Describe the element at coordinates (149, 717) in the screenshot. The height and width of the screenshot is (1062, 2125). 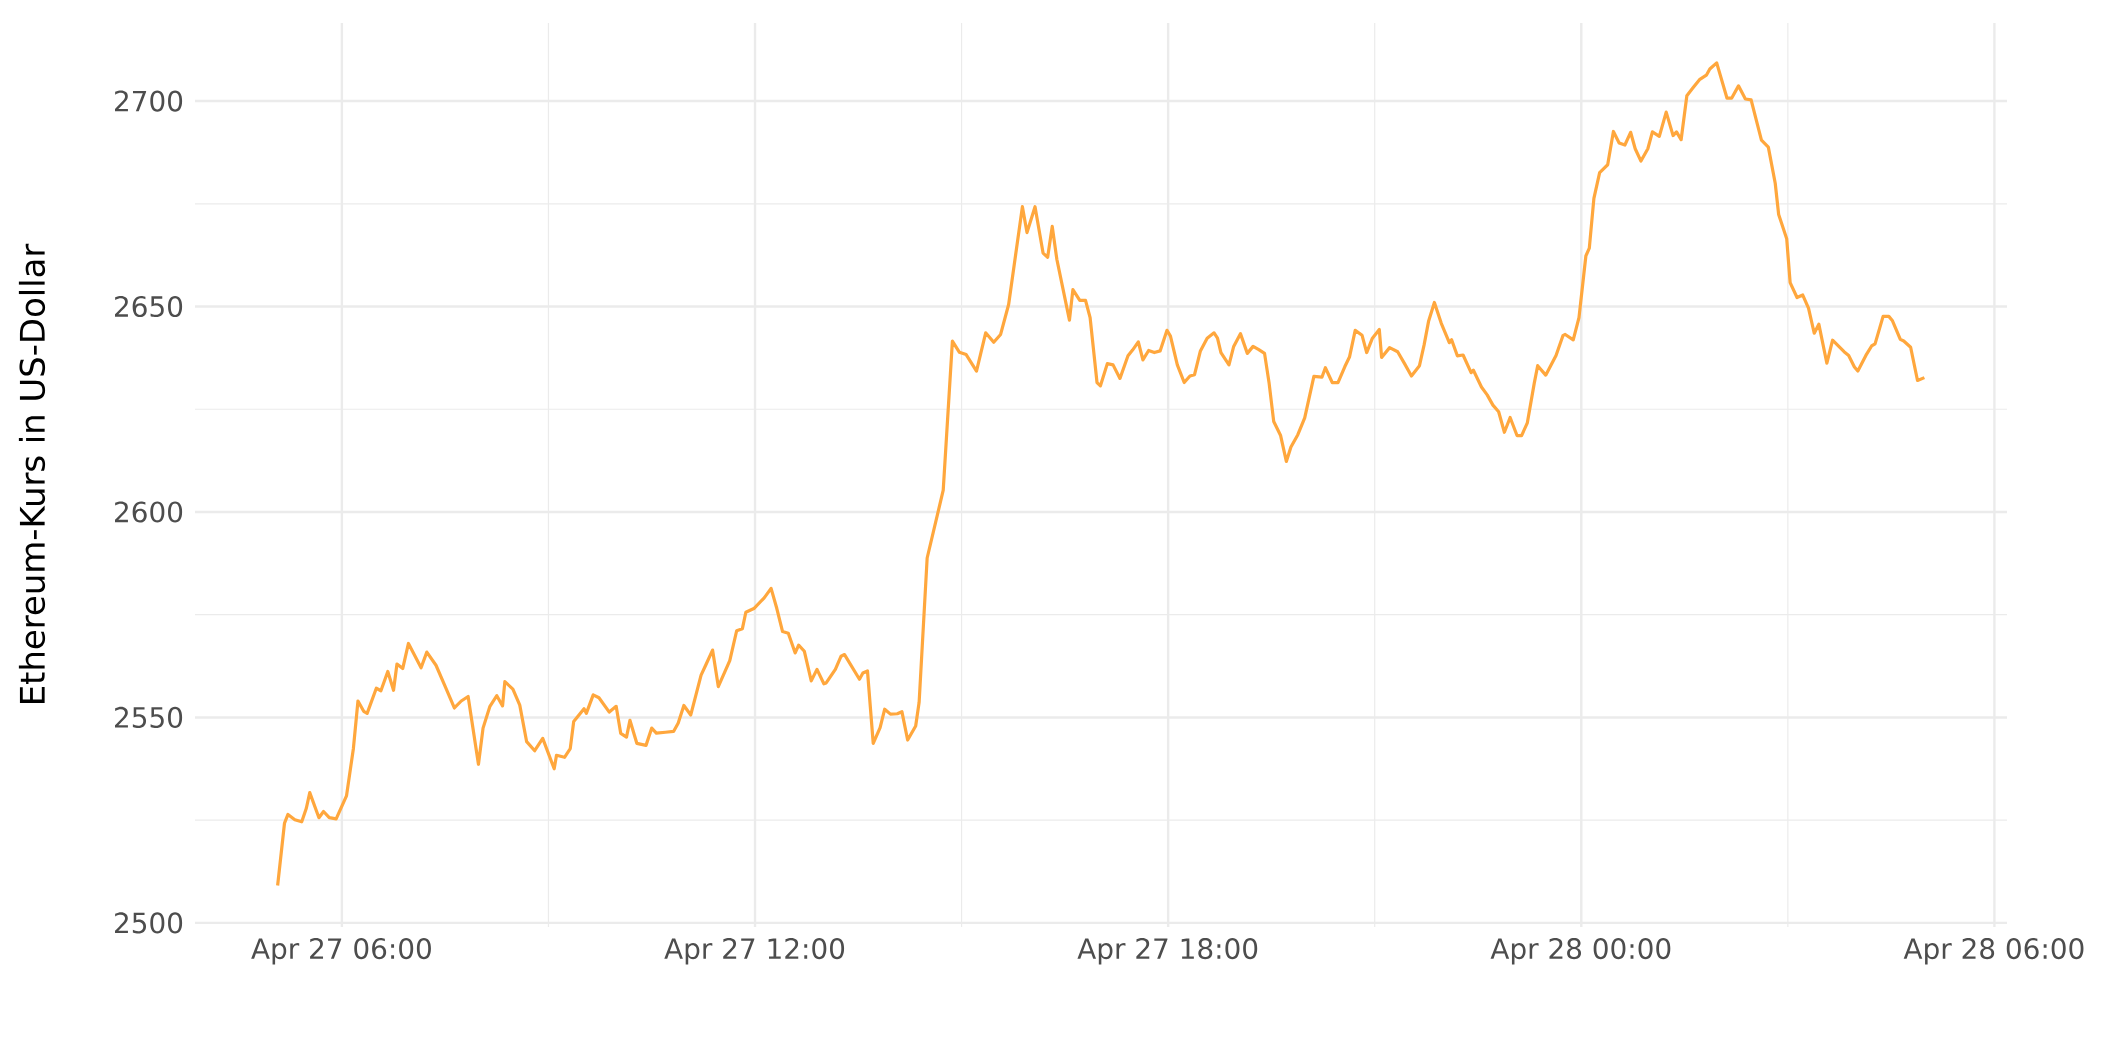
I see `y-tick-label: 2550` at that location.